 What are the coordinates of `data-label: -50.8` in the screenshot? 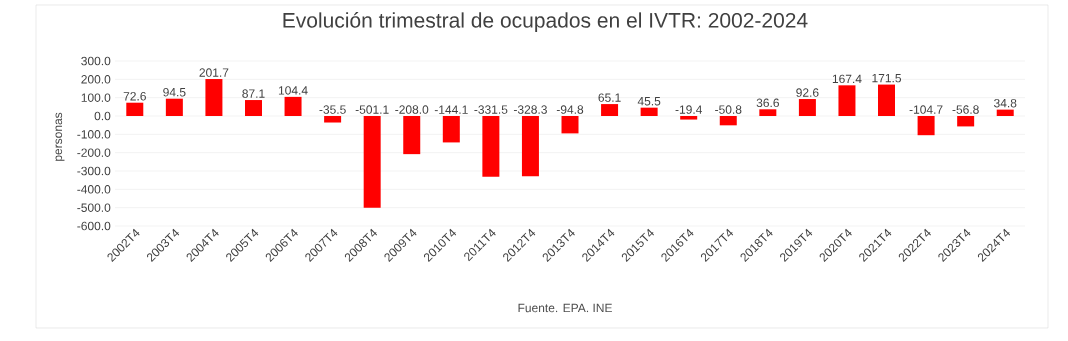 It's located at (728, 109).